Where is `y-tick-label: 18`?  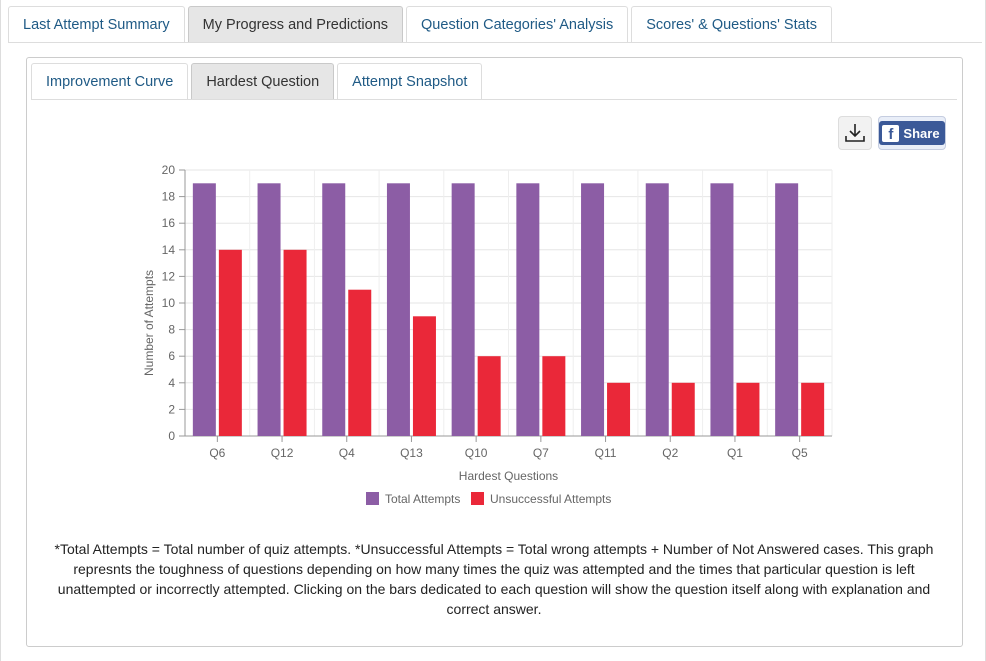
y-tick-label: 18 is located at coordinates (169, 197).